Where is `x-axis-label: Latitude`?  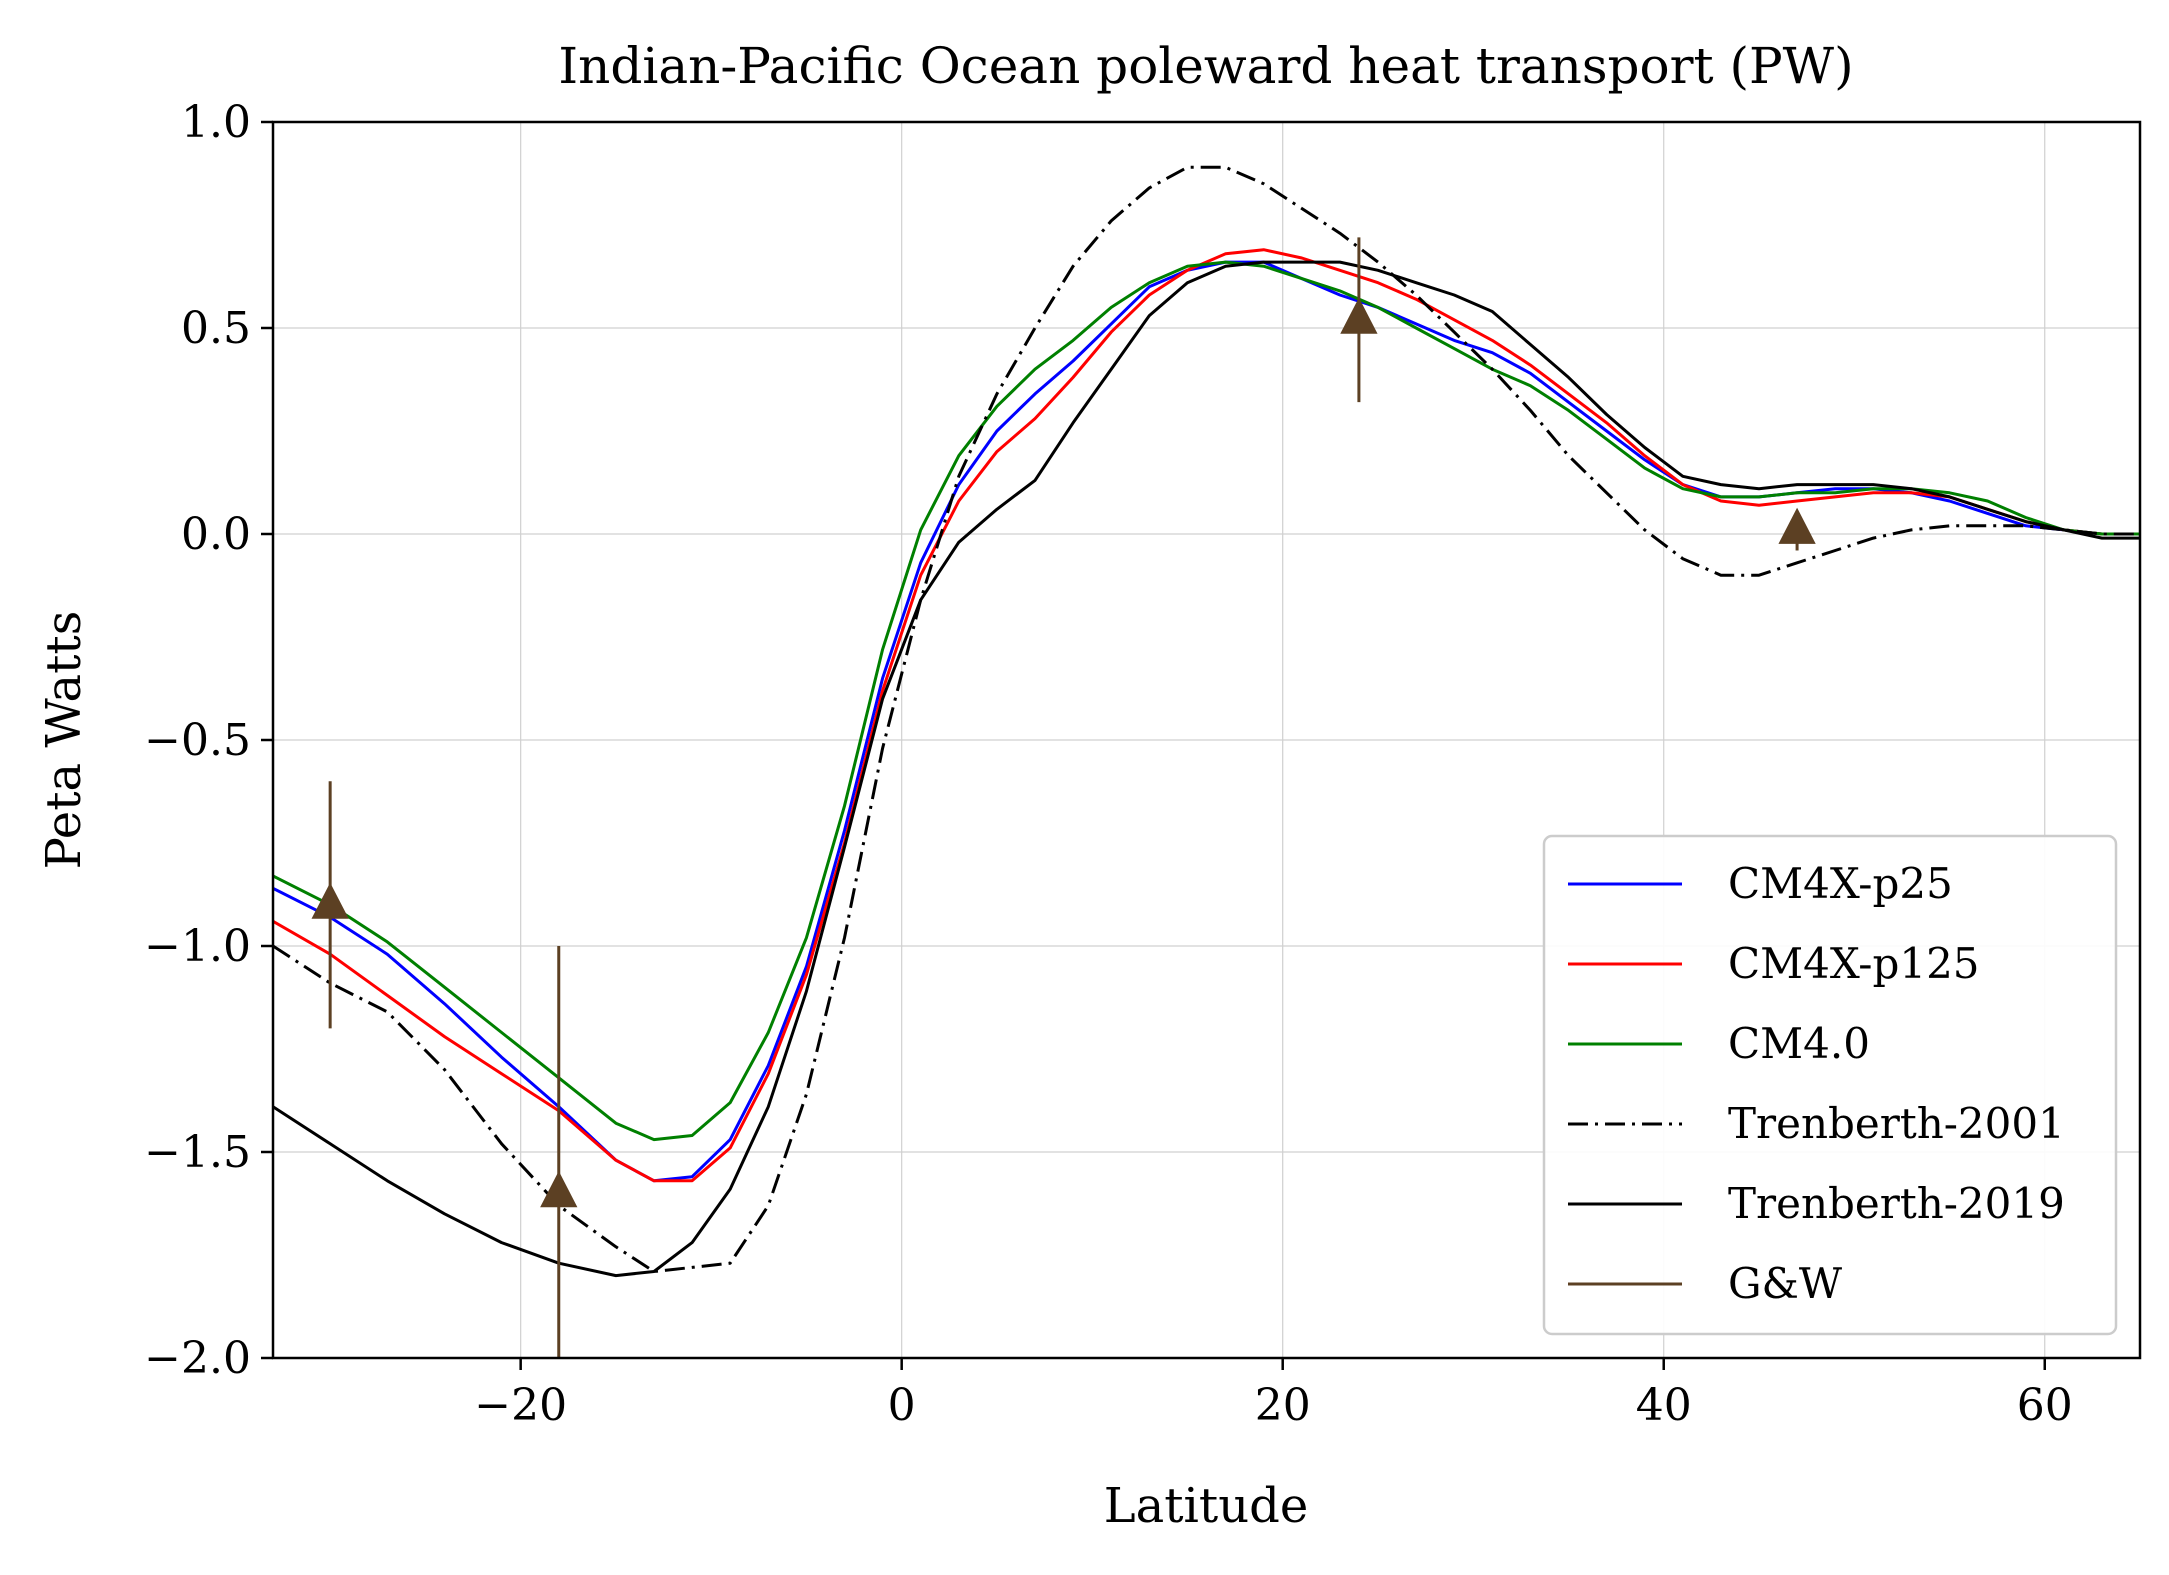
x-axis-label: Latitude is located at coordinates (1206, 1506).